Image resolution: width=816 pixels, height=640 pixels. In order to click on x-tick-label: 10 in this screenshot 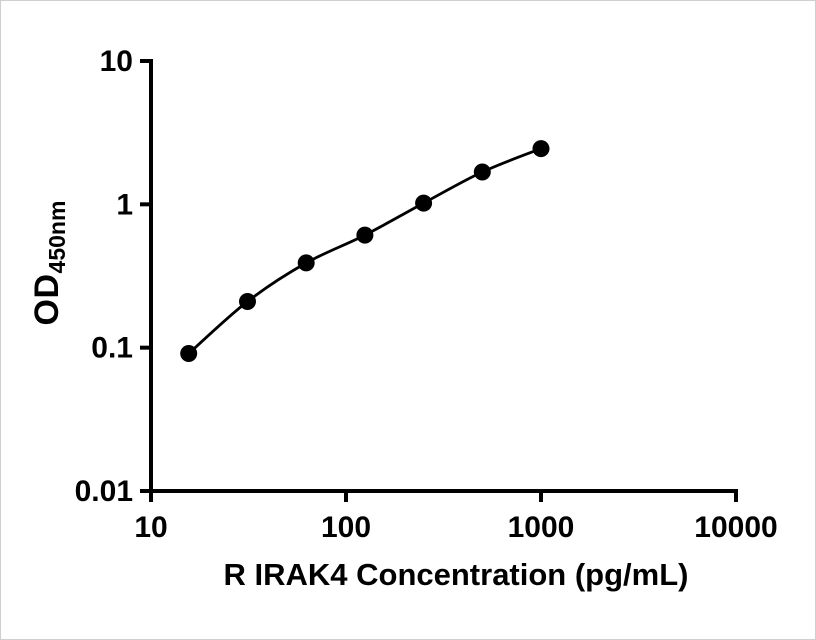, I will do `click(150, 527)`.